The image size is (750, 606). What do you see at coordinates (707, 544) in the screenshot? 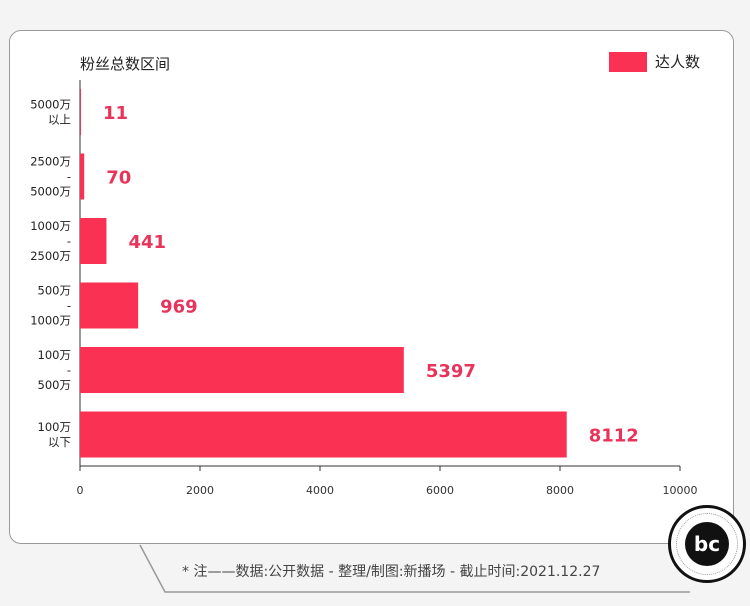
I see `brand-logo: bc` at bounding box center [707, 544].